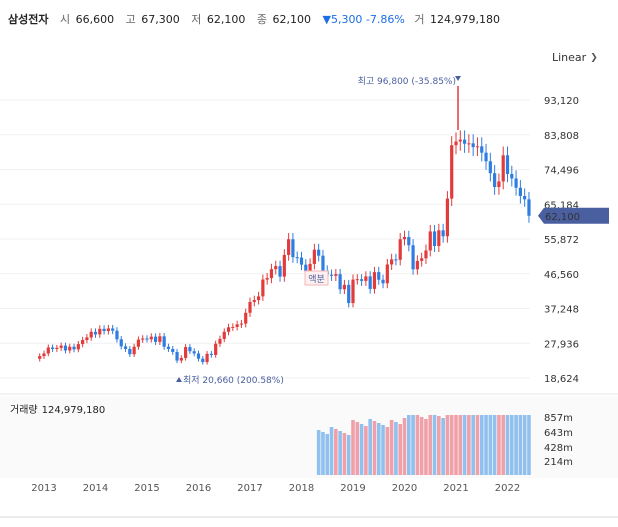 This screenshot has width=618, height=527. I want to click on y-tick-label: 93,120, so click(561, 101).